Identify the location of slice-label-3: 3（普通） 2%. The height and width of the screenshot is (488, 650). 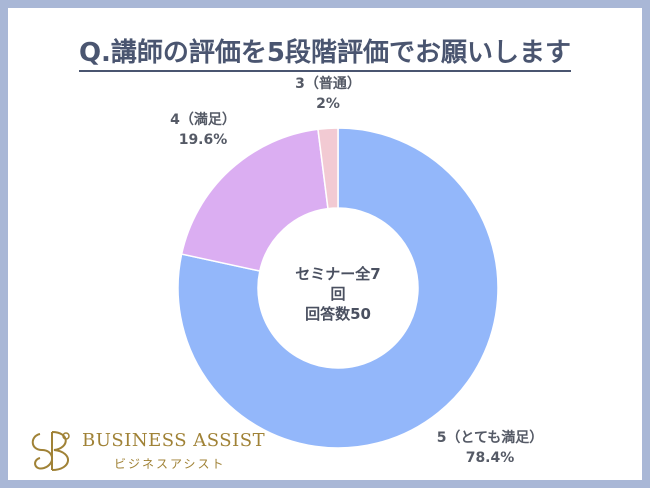
(328, 94).